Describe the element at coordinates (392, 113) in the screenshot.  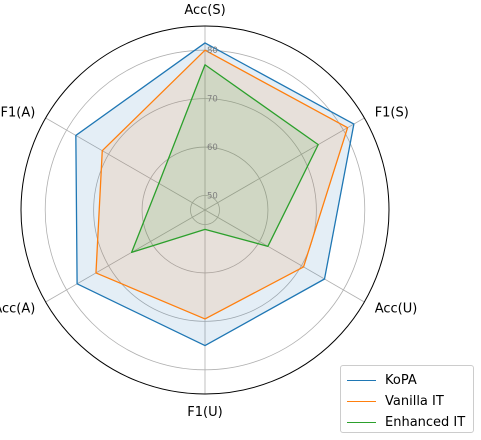
I see `axis-label-1: F1(S)` at that location.